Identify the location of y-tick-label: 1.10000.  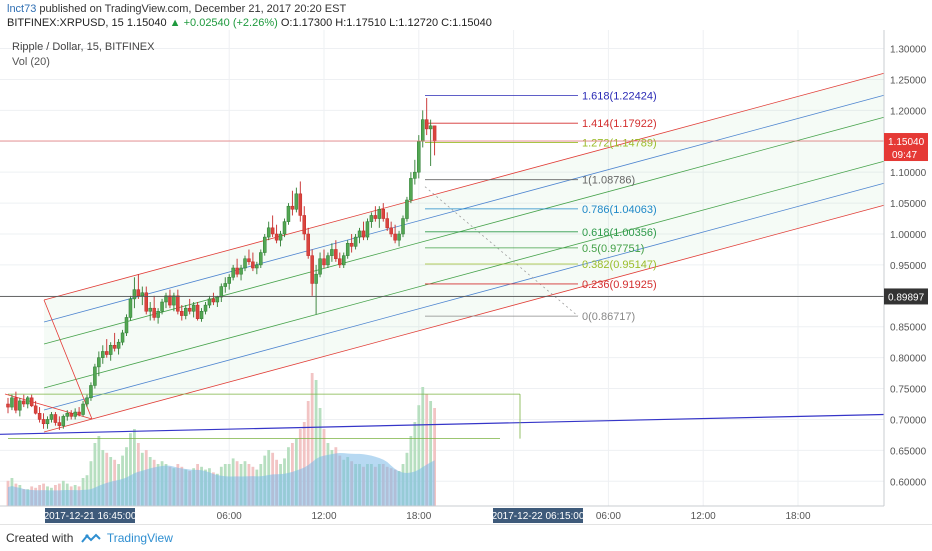
(908, 173).